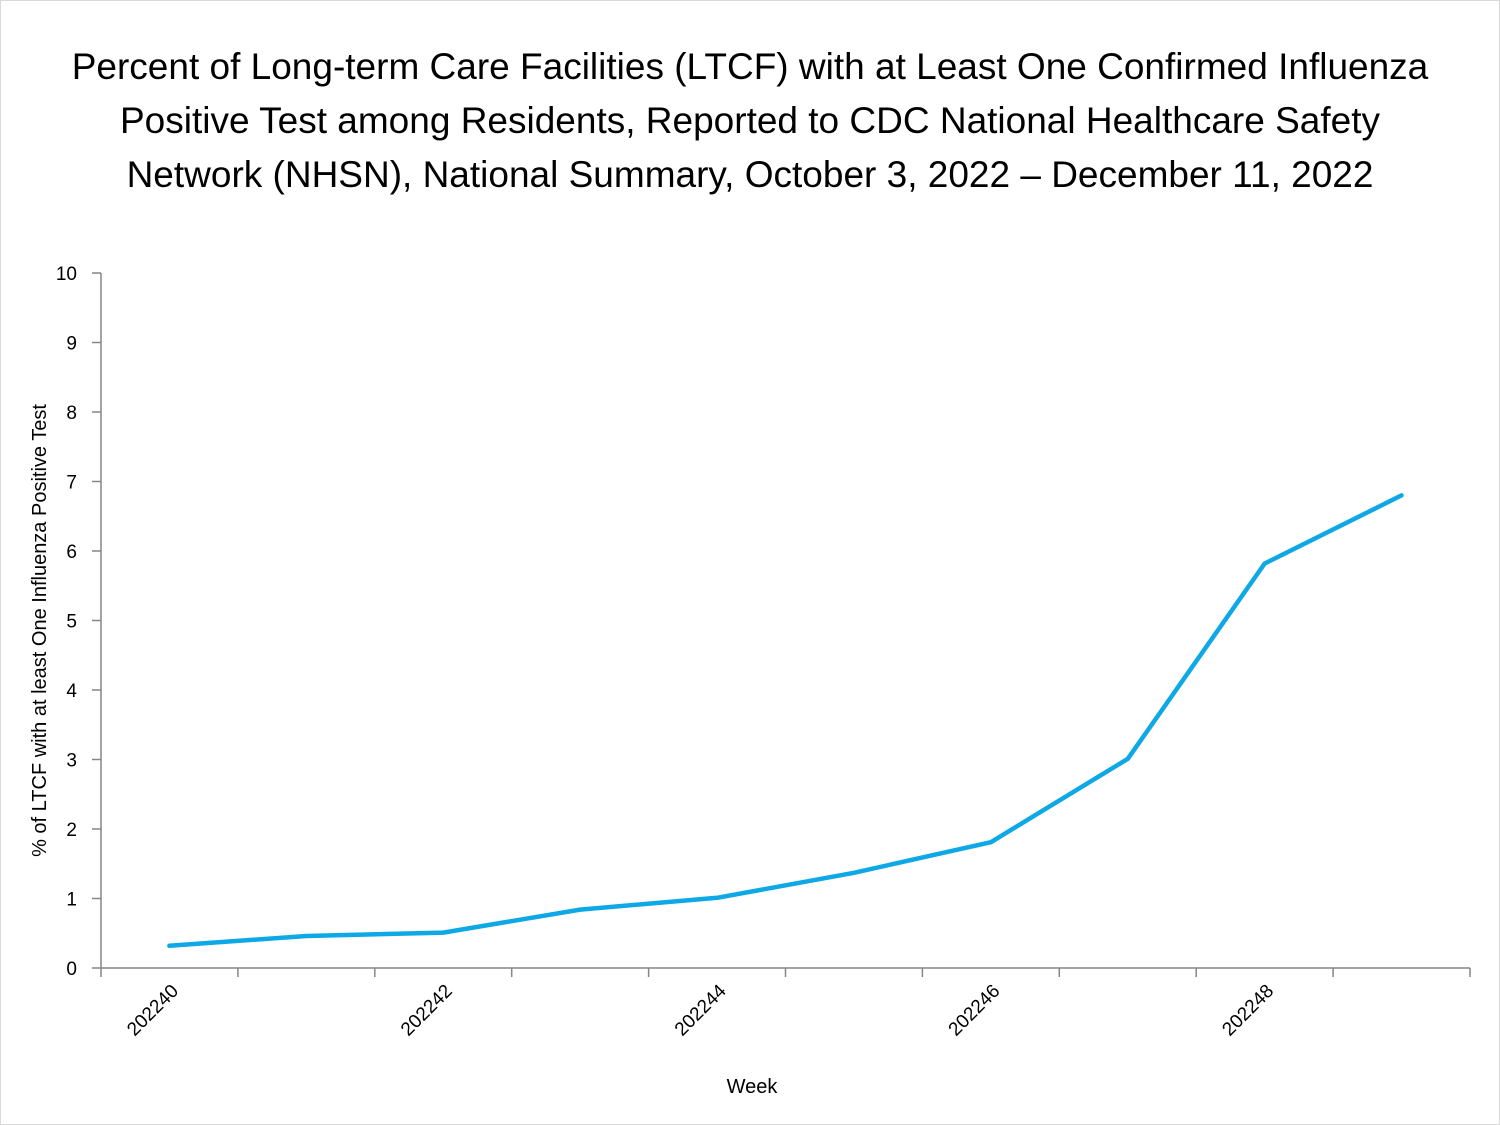 The height and width of the screenshot is (1125, 1500). Describe the element at coordinates (71, 830) in the screenshot. I see `y-tick-label: 2` at that location.